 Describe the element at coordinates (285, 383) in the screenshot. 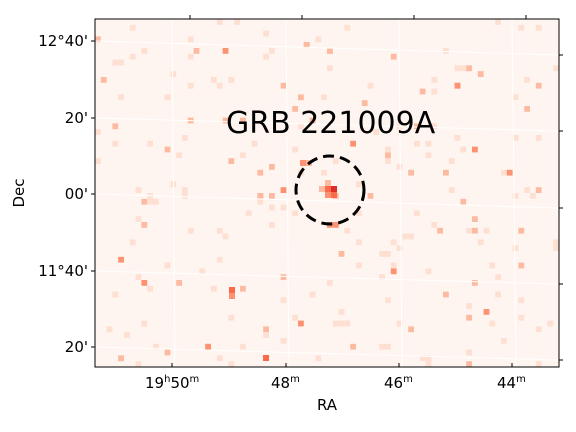

I see `ra-tick-label: 48m` at that location.